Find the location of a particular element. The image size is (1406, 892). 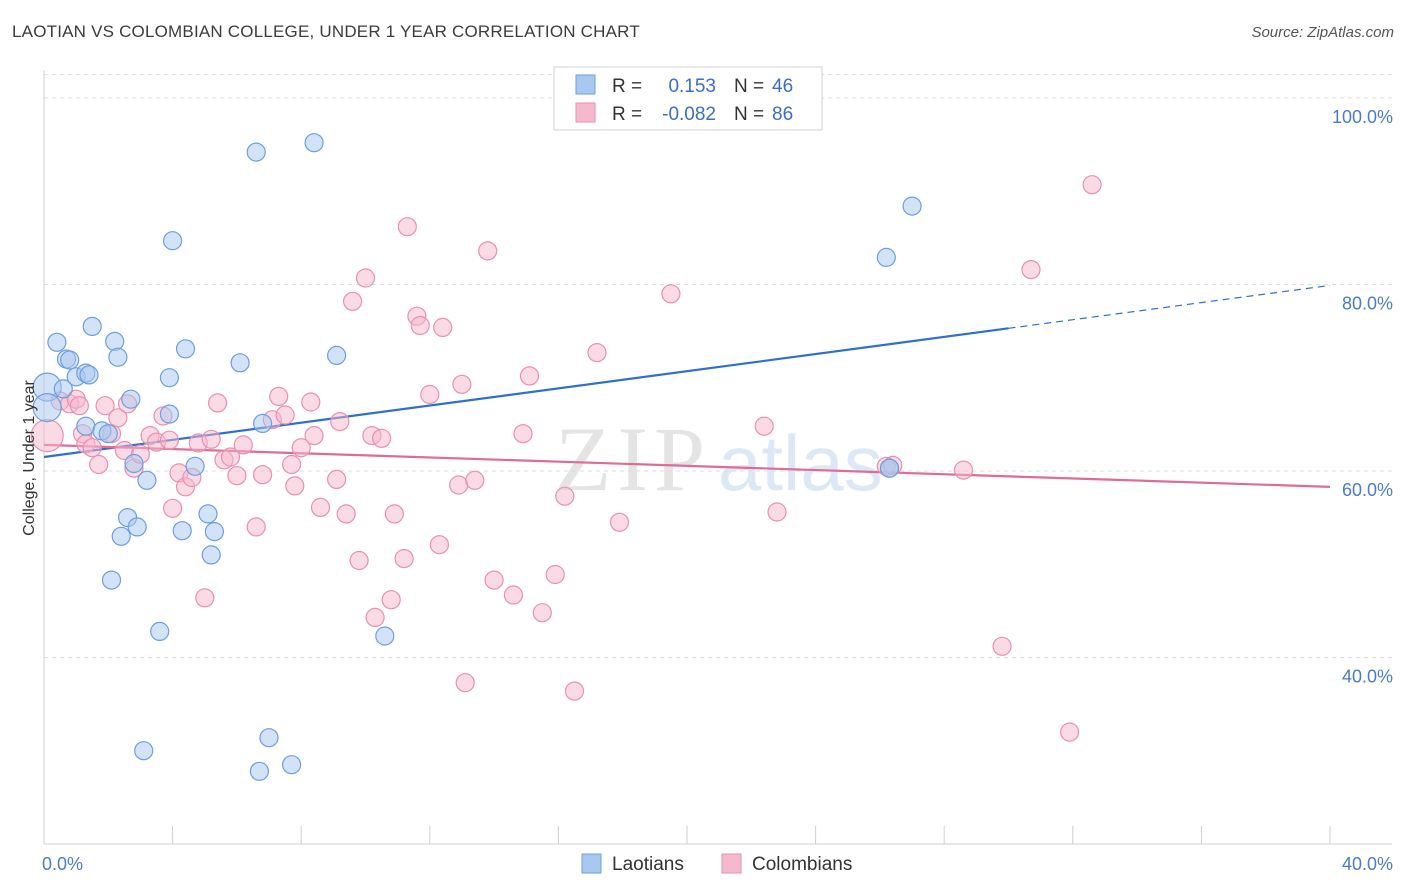

x-tick-label-min: 0.0% is located at coordinates (62, 864).